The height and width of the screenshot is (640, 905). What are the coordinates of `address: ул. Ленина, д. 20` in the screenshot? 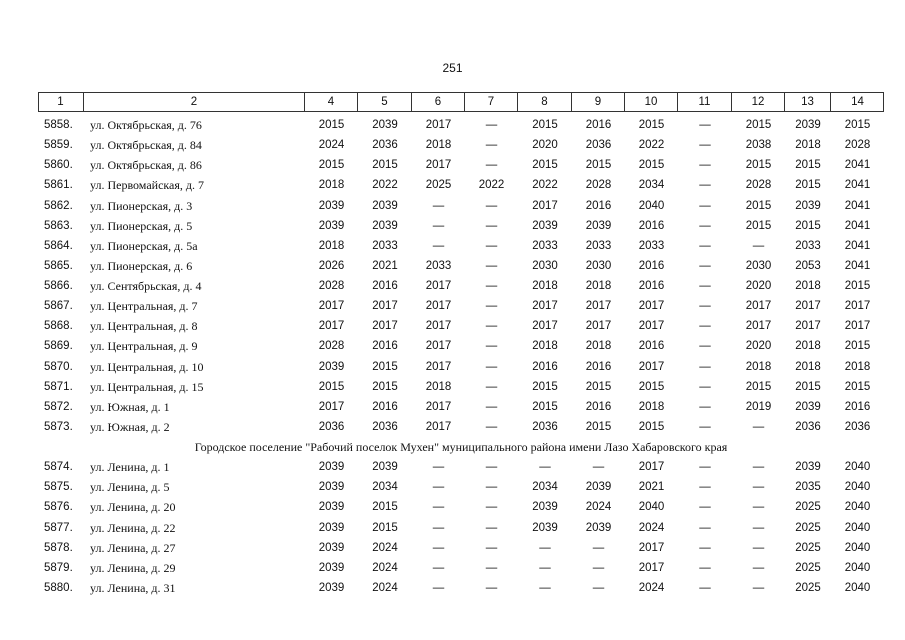 It's located at (133, 507).